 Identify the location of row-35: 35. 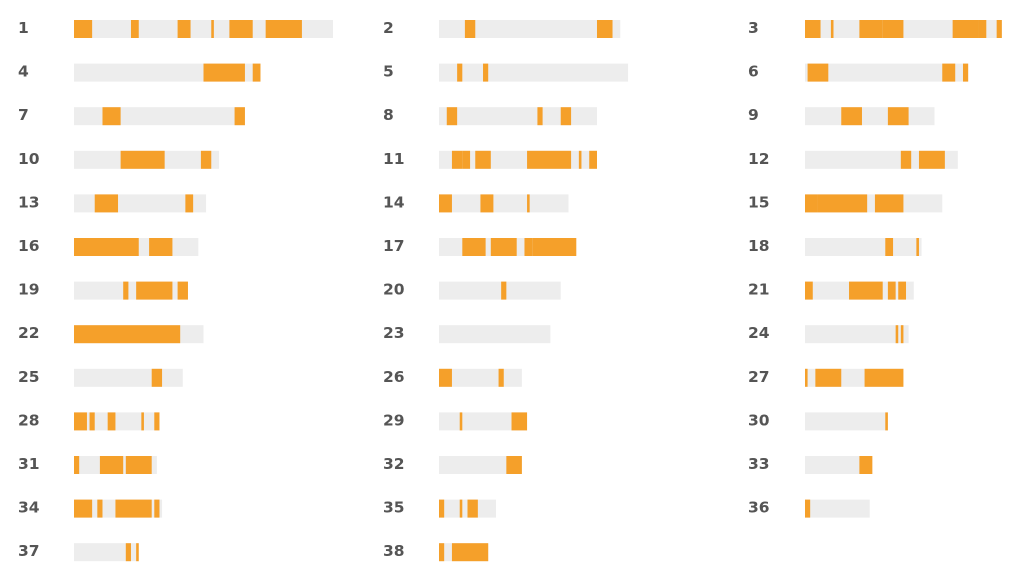
(439, 508).